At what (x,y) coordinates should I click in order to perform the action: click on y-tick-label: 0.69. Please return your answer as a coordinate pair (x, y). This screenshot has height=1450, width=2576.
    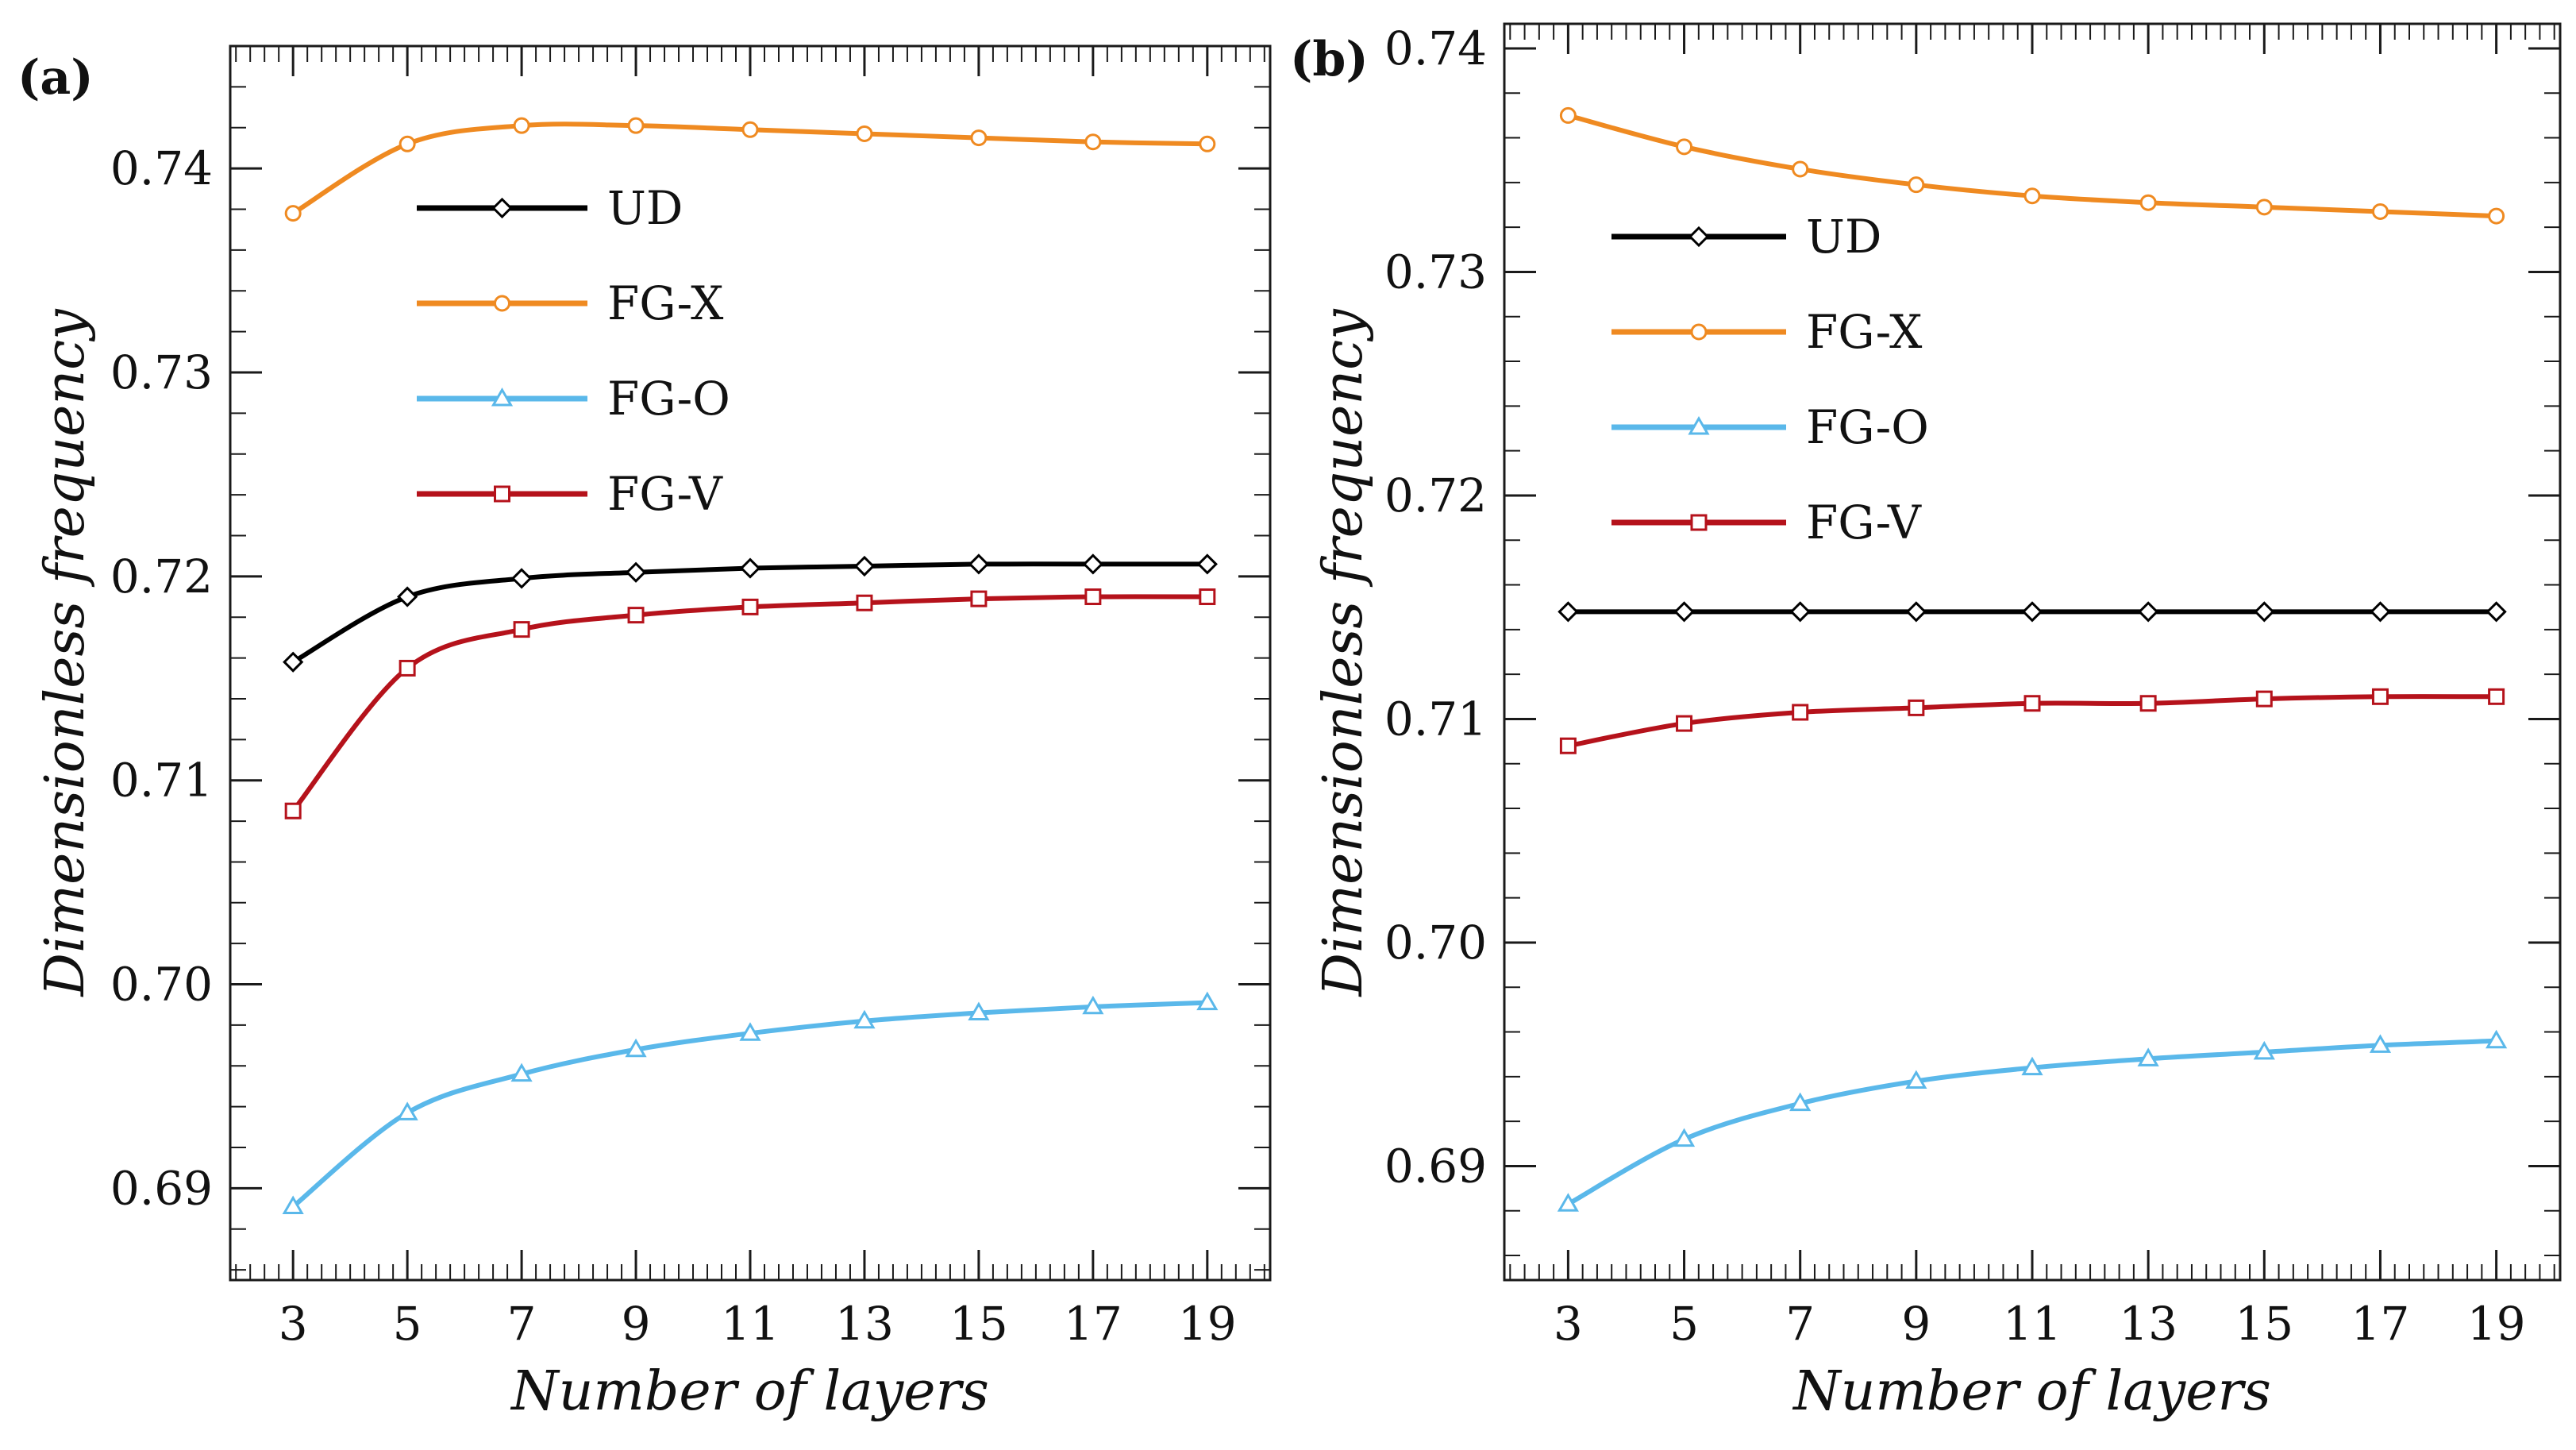
    Looking at the image, I should click on (161, 1188).